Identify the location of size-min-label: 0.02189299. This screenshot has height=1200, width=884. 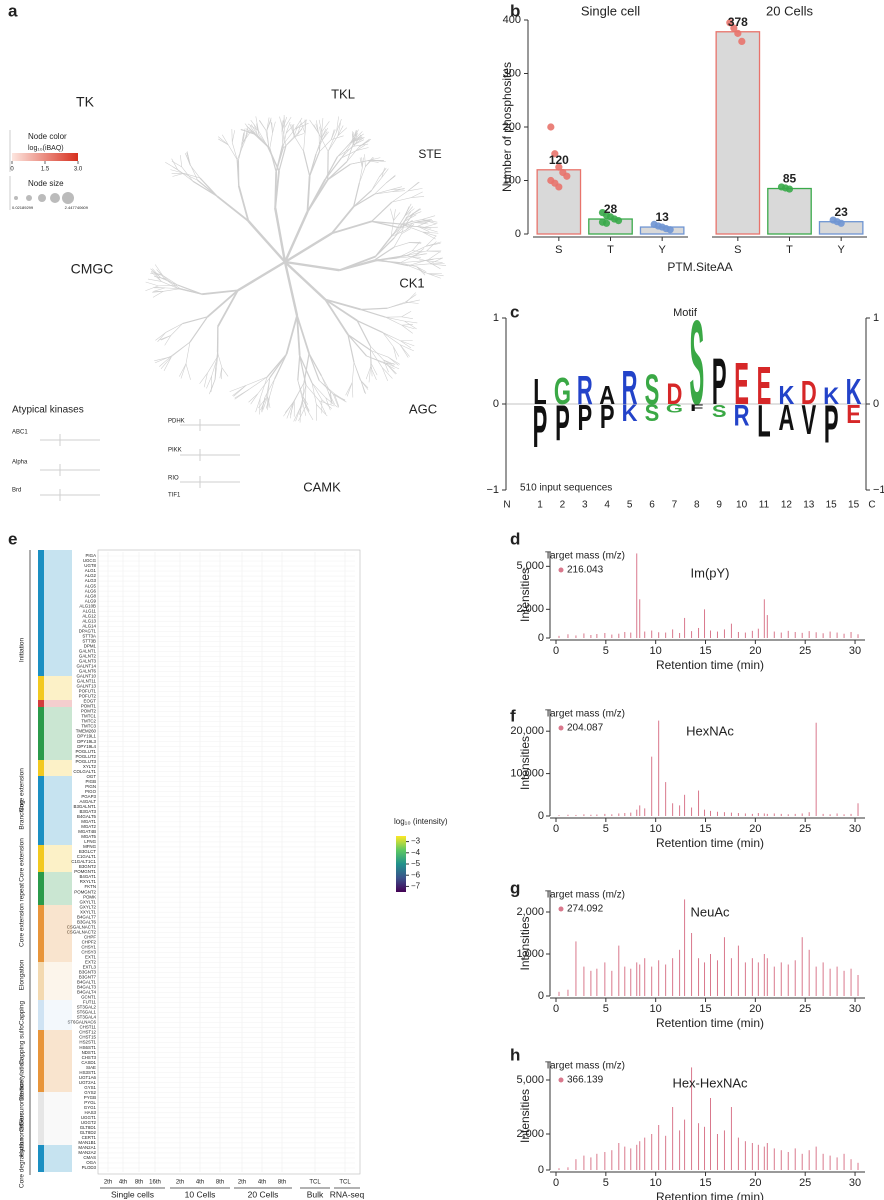
(23, 207).